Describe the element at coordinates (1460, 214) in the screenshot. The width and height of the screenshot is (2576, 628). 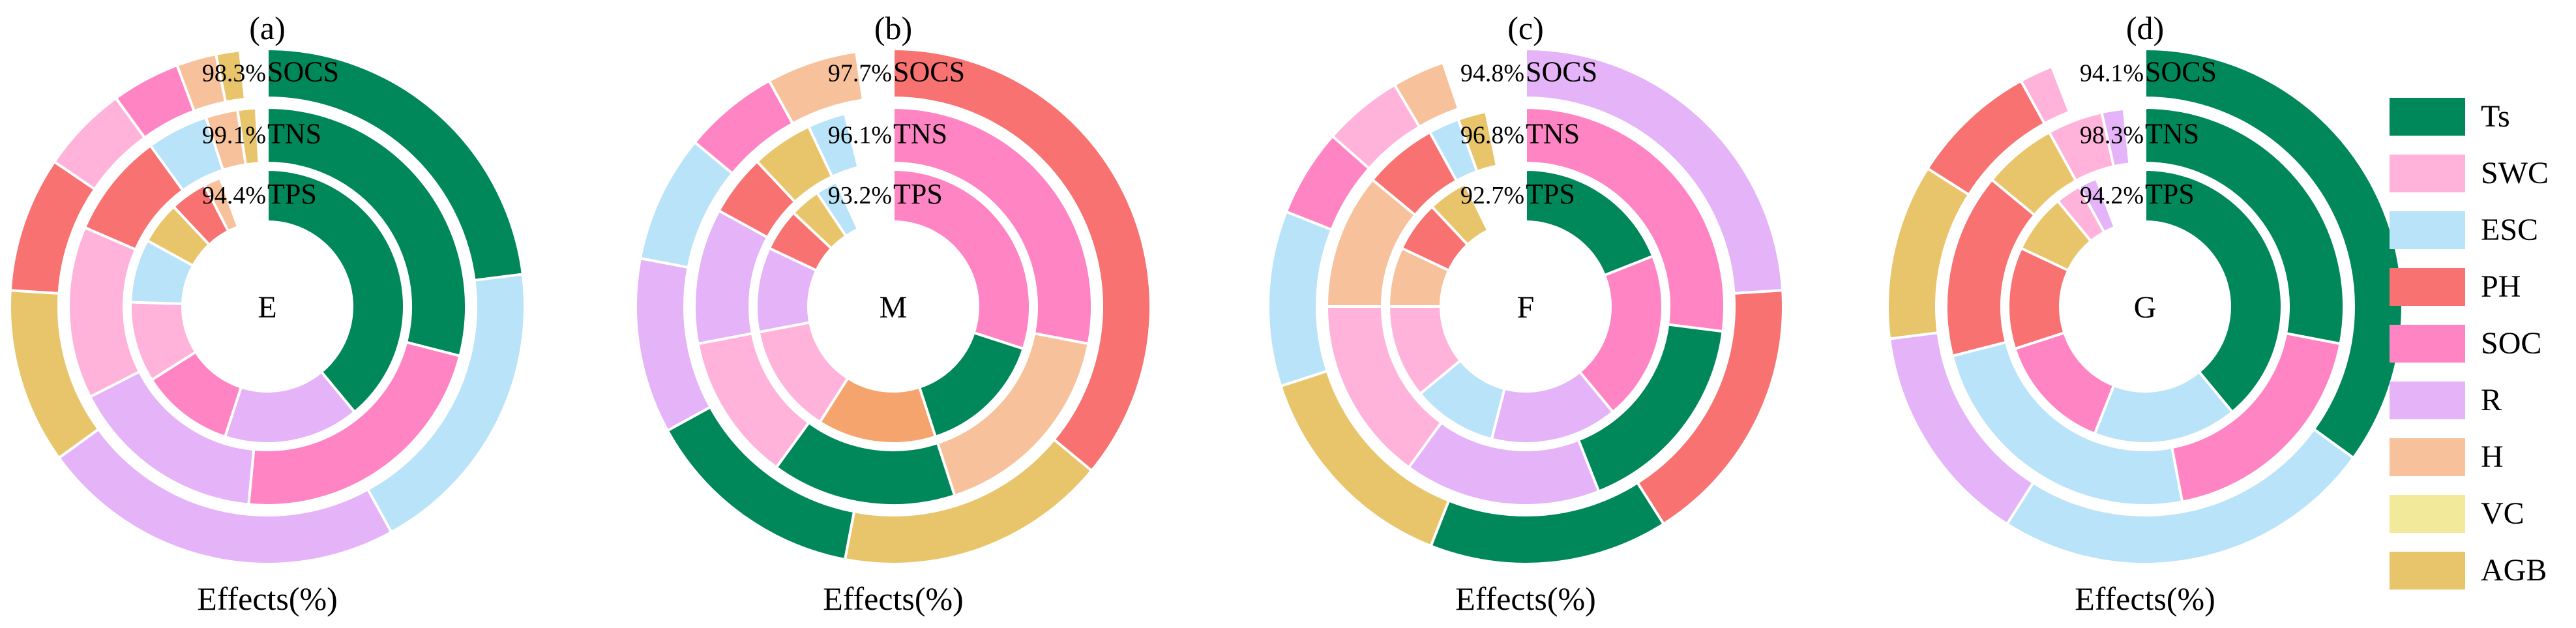
I see `slice-tps-agb` at that location.